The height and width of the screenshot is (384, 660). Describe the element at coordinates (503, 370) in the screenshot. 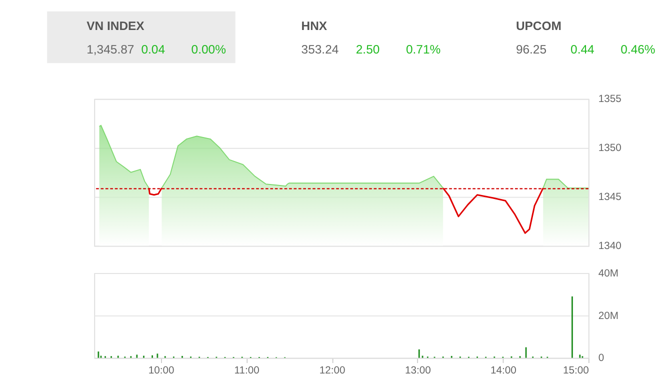

I see `x-tick-label: 14:00` at that location.